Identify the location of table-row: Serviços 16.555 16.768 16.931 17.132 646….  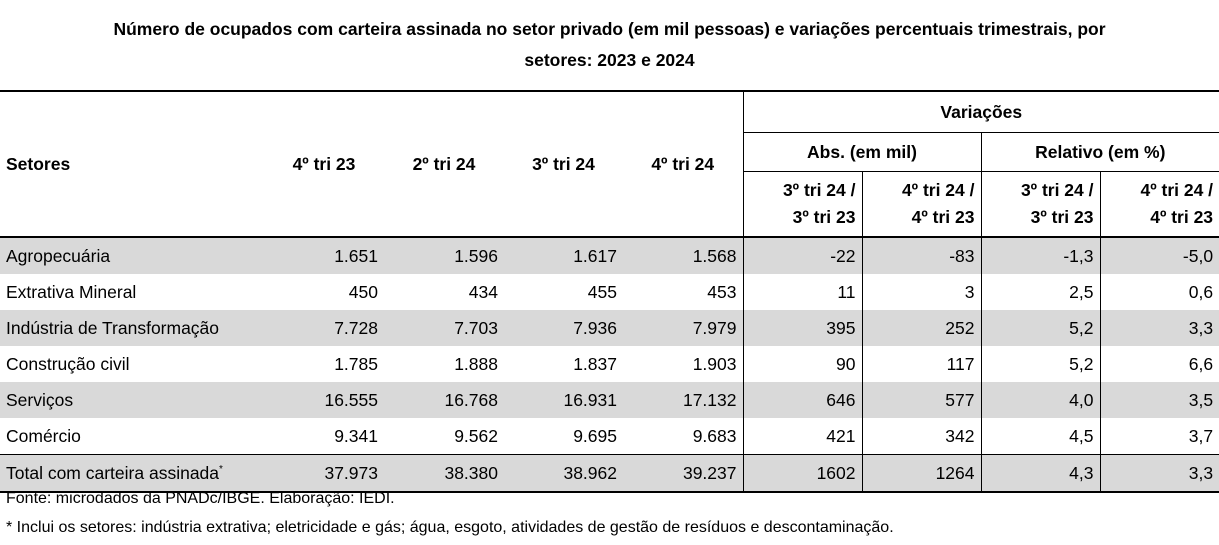
(609, 400).